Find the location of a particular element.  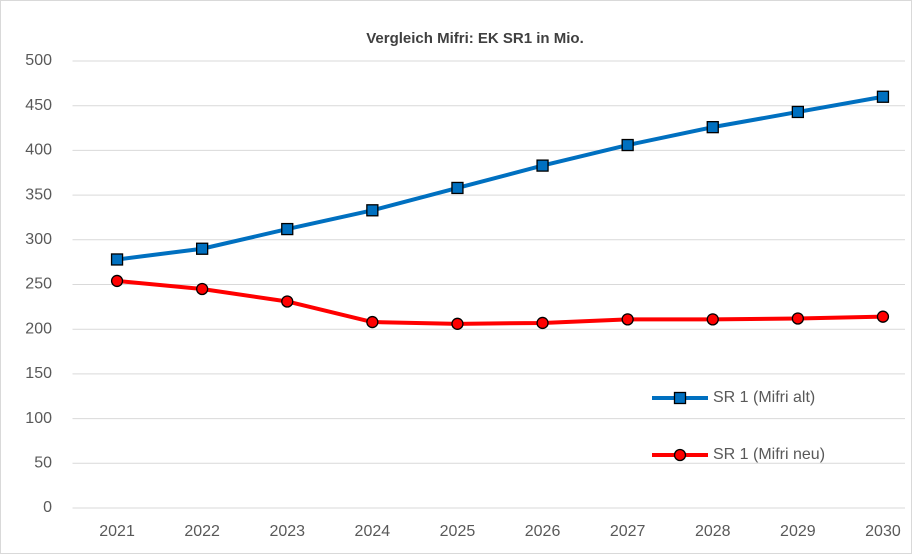

y-tick-label: 300 is located at coordinates (38, 239).